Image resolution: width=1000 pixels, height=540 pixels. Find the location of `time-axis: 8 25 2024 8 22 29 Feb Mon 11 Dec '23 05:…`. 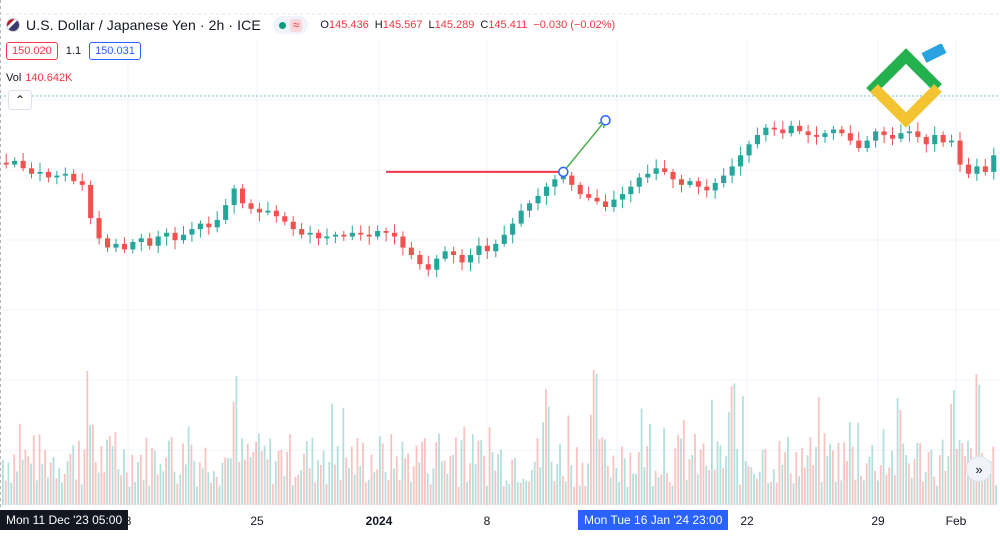

time-axis: 8 25 2024 8 22 29 Feb Mon 11 Dec '23 05:… is located at coordinates (500, 521).